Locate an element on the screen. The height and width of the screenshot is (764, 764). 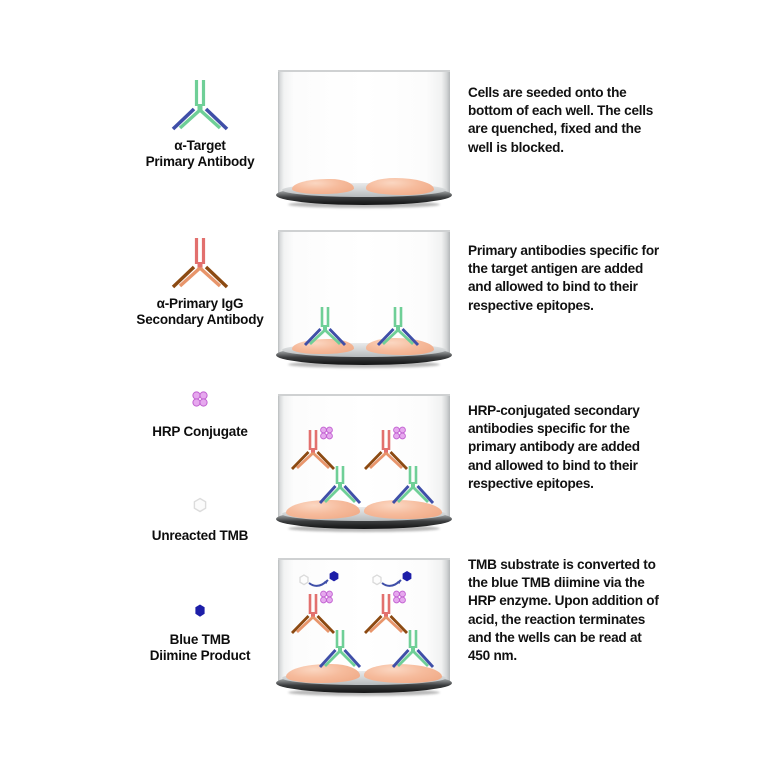
bound-complex-layer is located at coordinates (362, 465).